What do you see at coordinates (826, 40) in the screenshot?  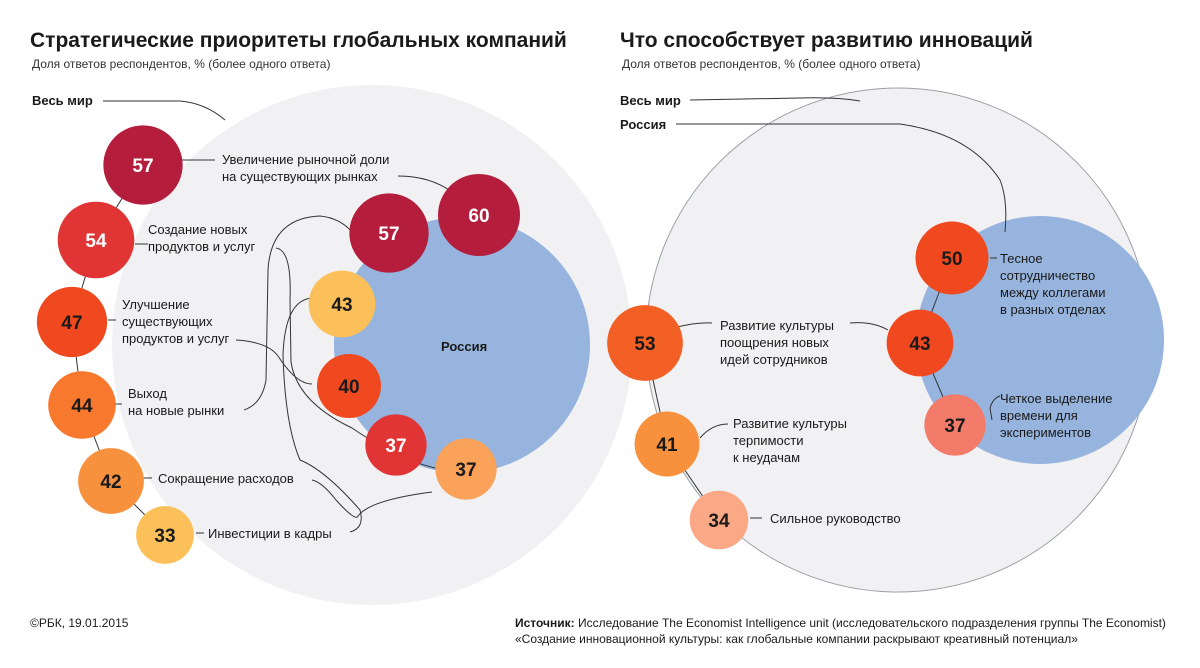 I see `chart-title: Что способствует развитию инноваций` at bounding box center [826, 40].